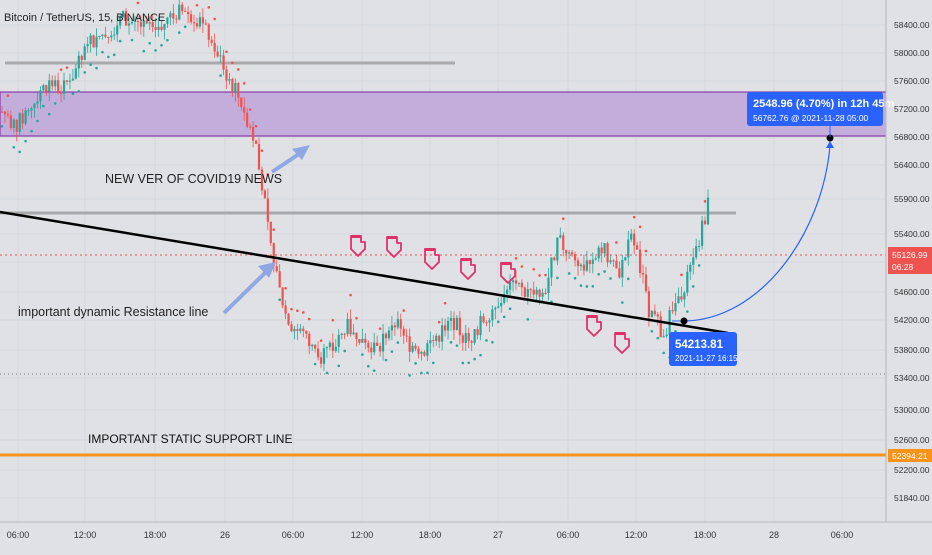 The height and width of the screenshot is (555, 932). What do you see at coordinates (912, 498) in the screenshot?
I see `price-tick: 51840.00` at bounding box center [912, 498].